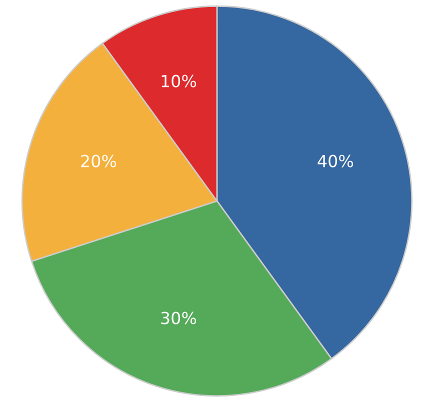  What do you see at coordinates (179, 81) in the screenshot?
I see `data-label: 10%` at bounding box center [179, 81].